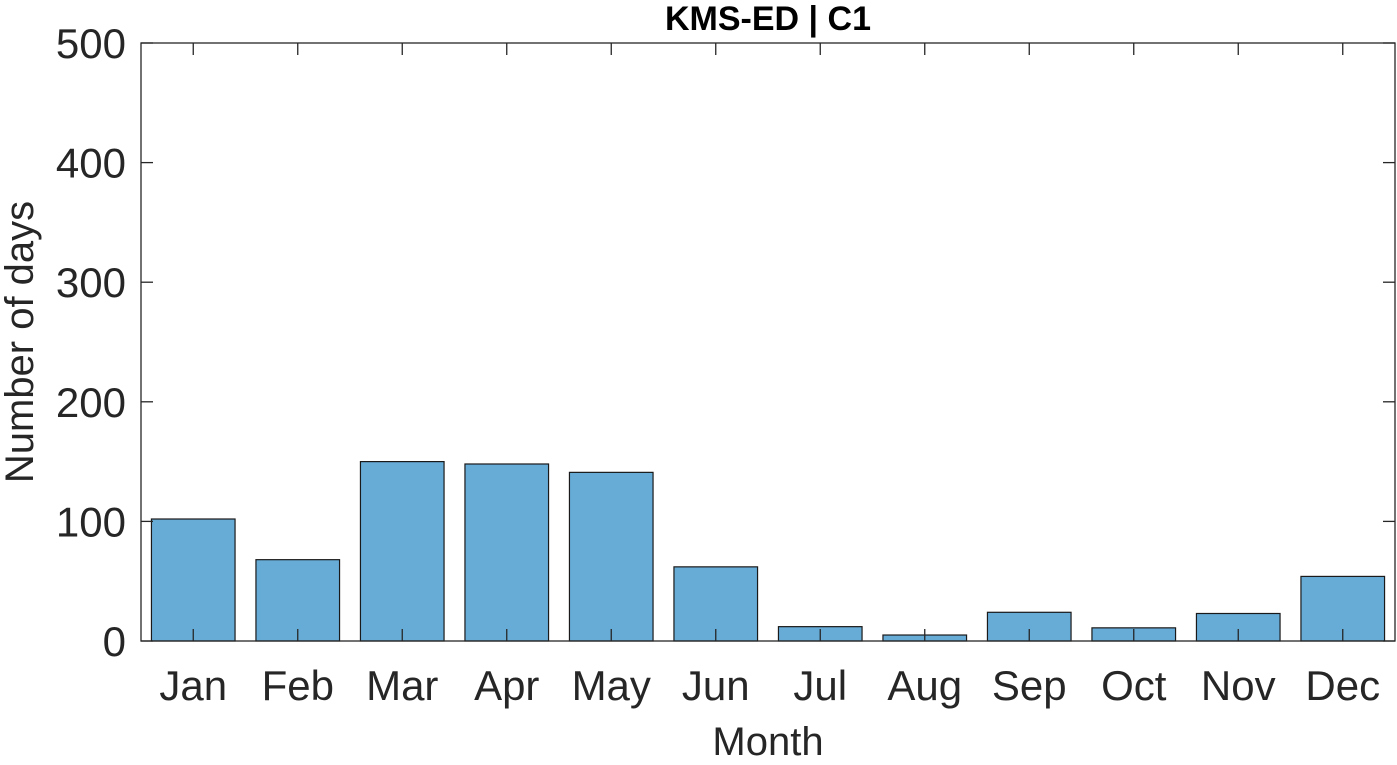 Image resolution: width=1397 pixels, height=765 pixels. What do you see at coordinates (611, 685) in the screenshot?
I see `x-tick-label: May` at bounding box center [611, 685].